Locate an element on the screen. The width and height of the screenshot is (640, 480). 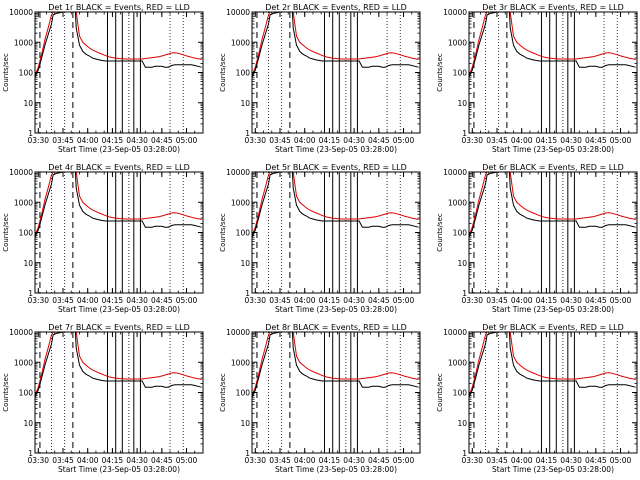
panel-title: Det 8r BLACK = Events, RED = LLD is located at coordinates (336, 327).